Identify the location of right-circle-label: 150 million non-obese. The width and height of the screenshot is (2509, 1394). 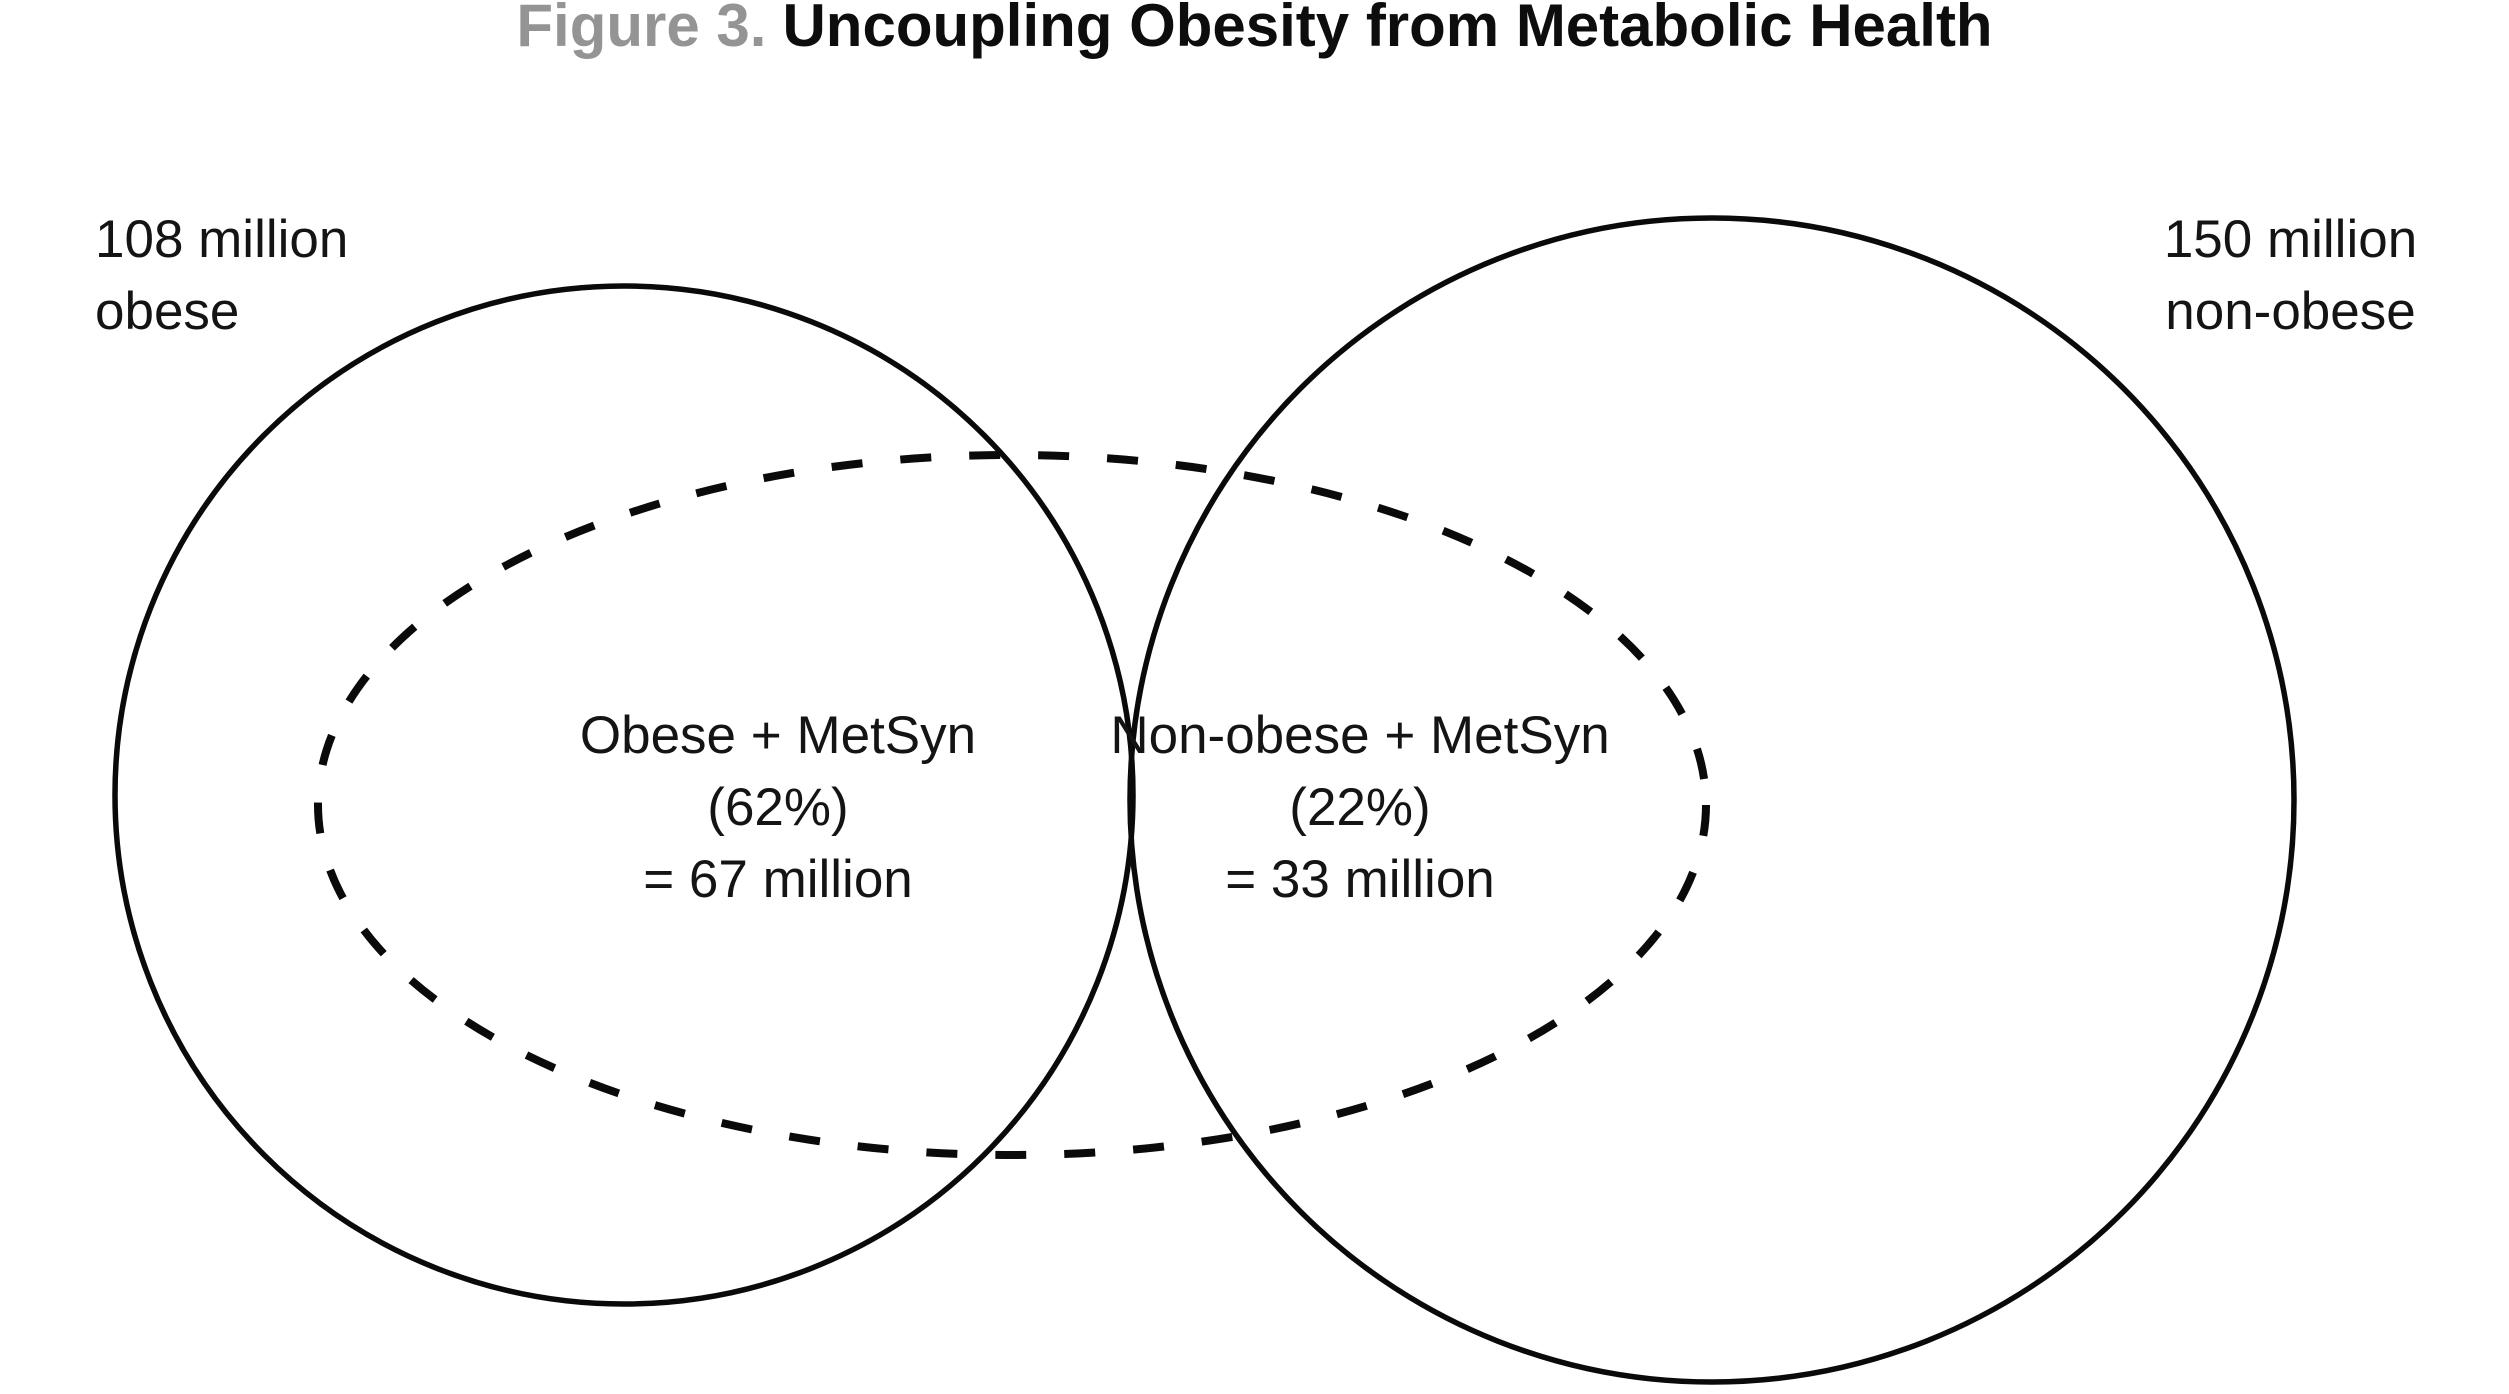
(2290, 276).